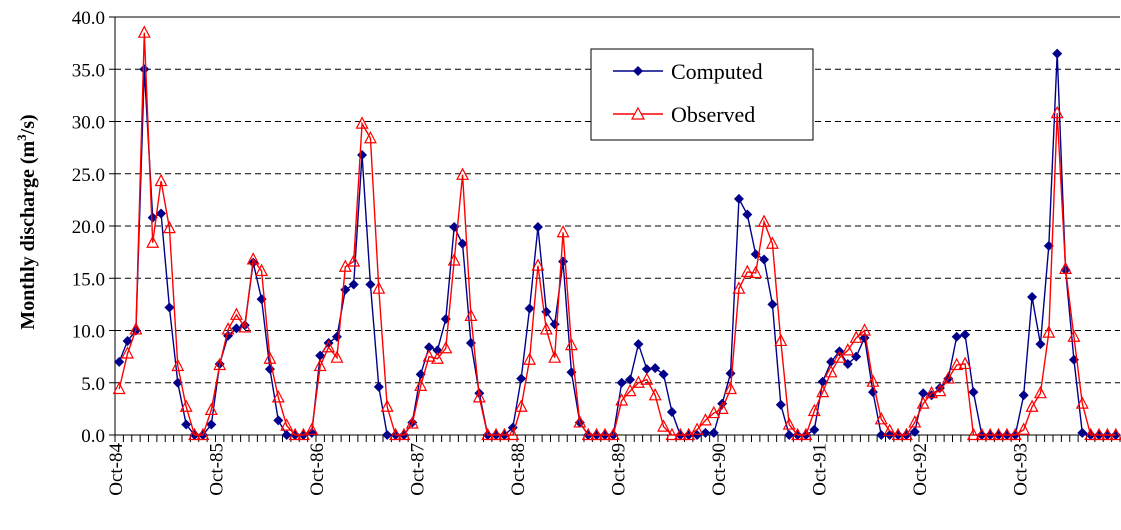 Image resolution: width=1121 pixels, height=530 pixels. I want to click on legend-box, so click(702, 94).